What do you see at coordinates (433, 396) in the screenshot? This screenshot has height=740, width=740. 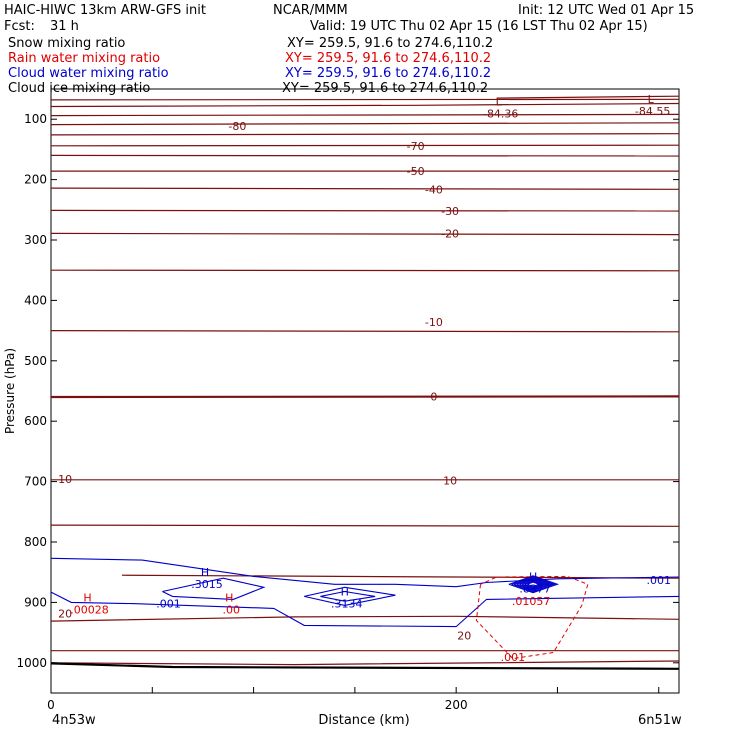 I see `isotherm-label: 0` at bounding box center [433, 396].